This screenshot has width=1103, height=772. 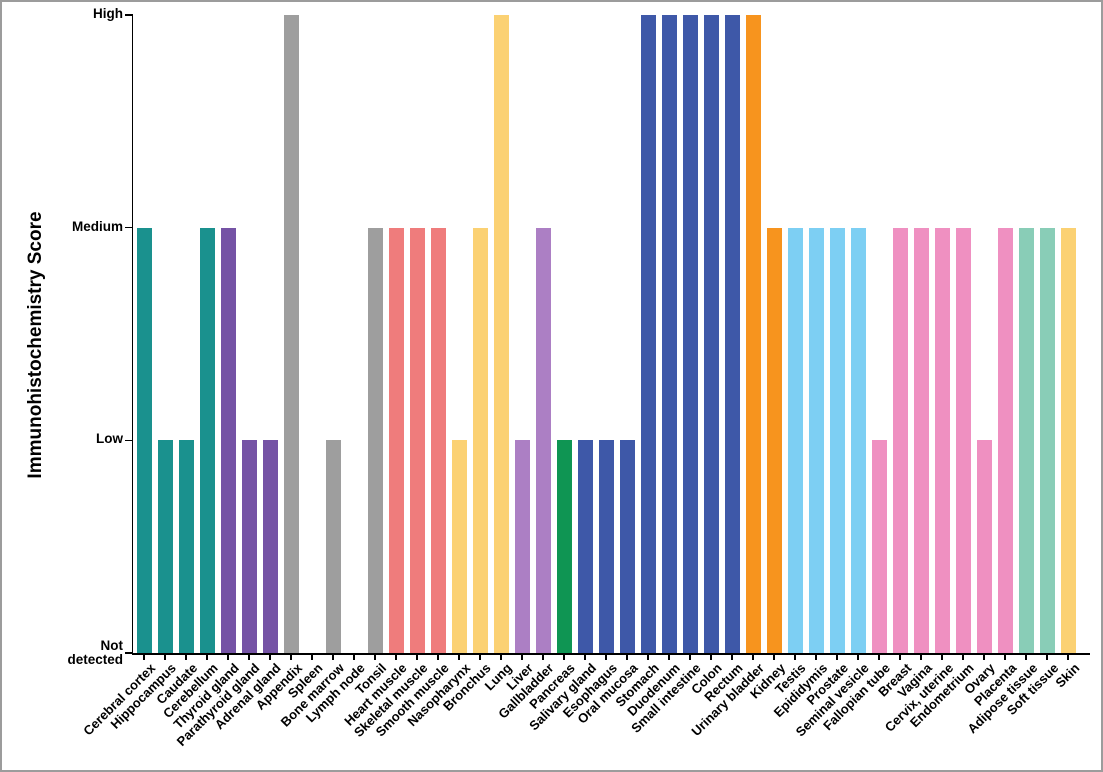 What do you see at coordinates (132, 334) in the screenshot?
I see `y-axis-line` at bounding box center [132, 334].